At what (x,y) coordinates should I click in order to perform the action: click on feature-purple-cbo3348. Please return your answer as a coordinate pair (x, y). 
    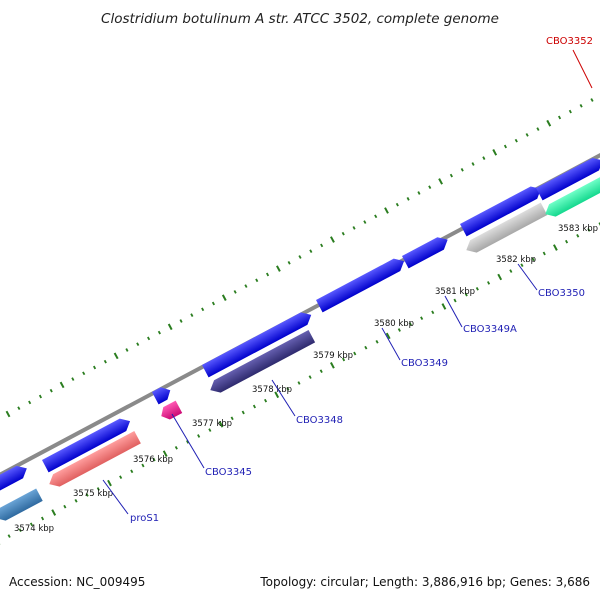
    Looking at the image, I should click on (261, 363).